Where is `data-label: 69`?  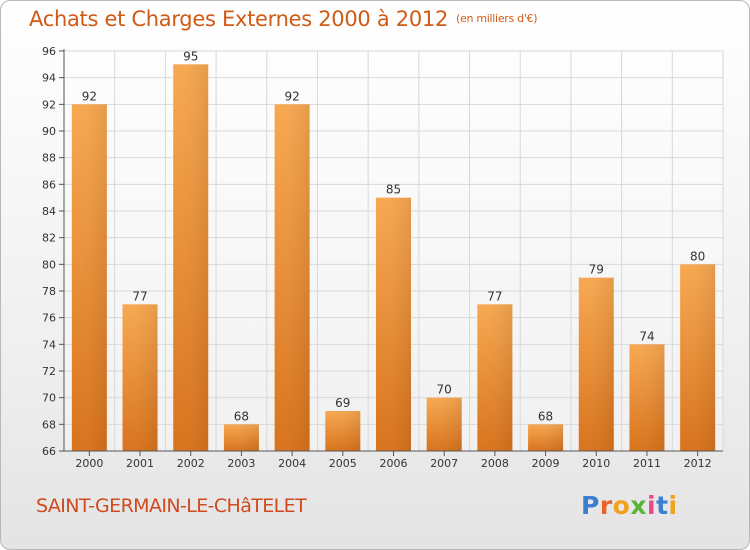
data-label: 69 is located at coordinates (342, 403).